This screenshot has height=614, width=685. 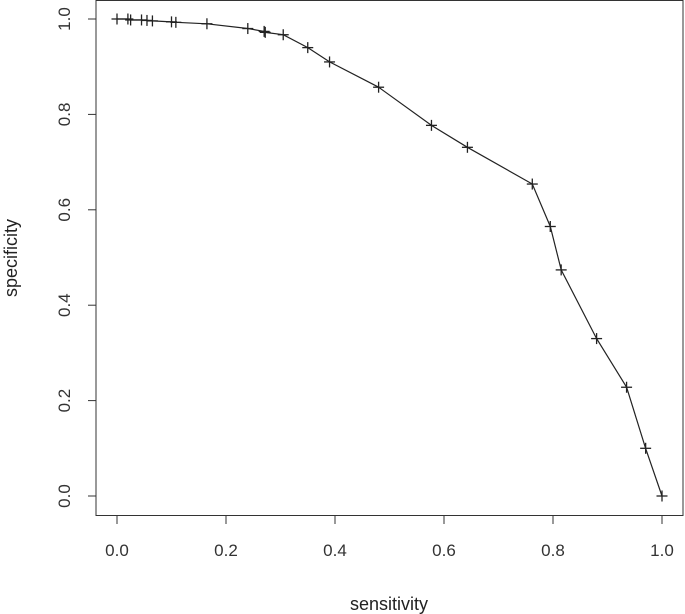 I want to click on x-tick-label: 0.0, so click(x=117, y=550).